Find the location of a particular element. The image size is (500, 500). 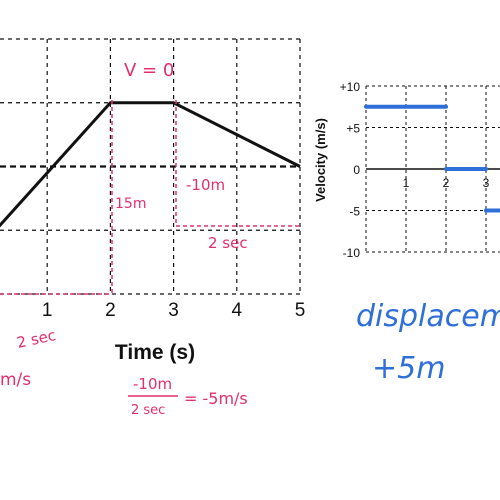

c1-tick-label-4: 4 is located at coordinates (237, 310).